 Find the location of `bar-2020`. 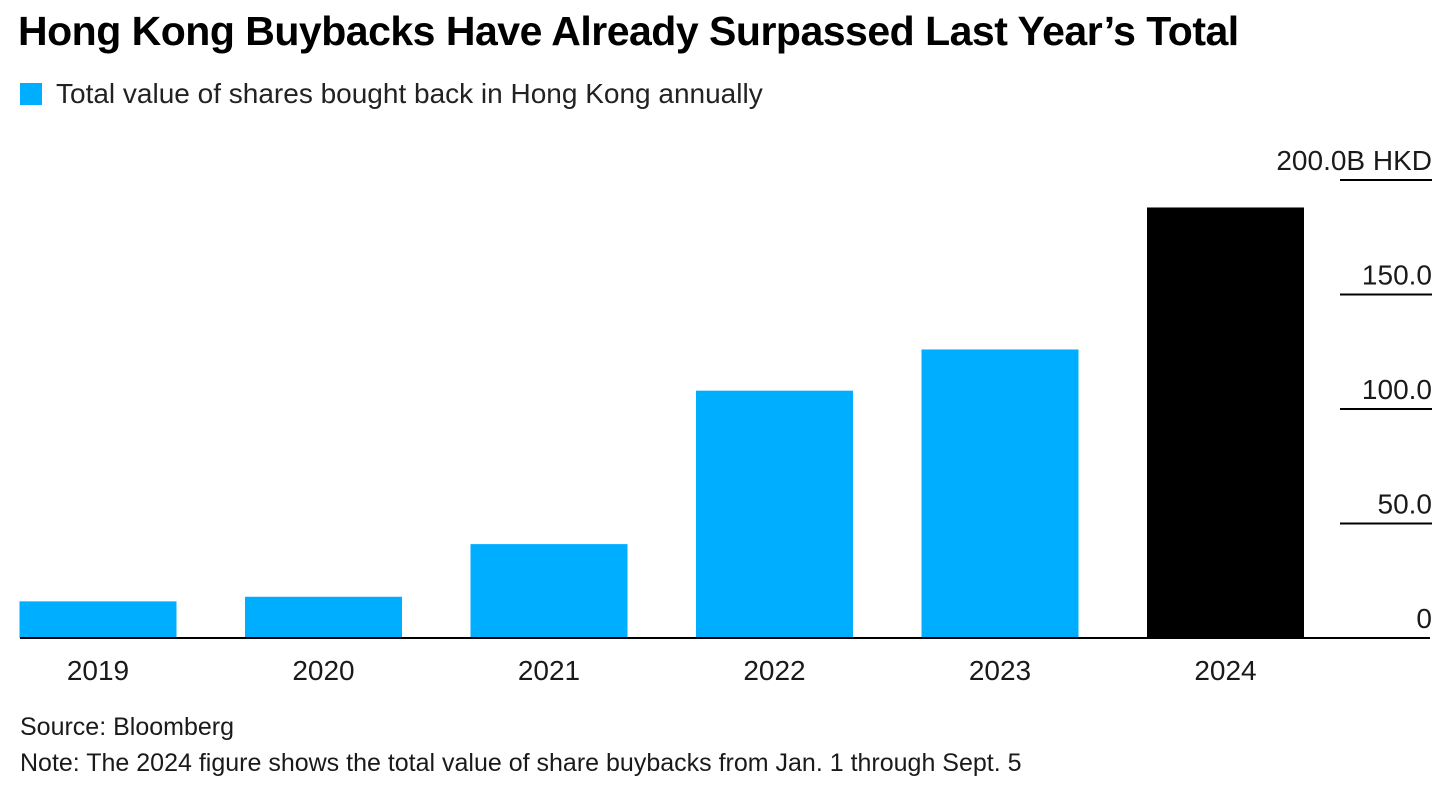

bar-2020 is located at coordinates (323, 617).